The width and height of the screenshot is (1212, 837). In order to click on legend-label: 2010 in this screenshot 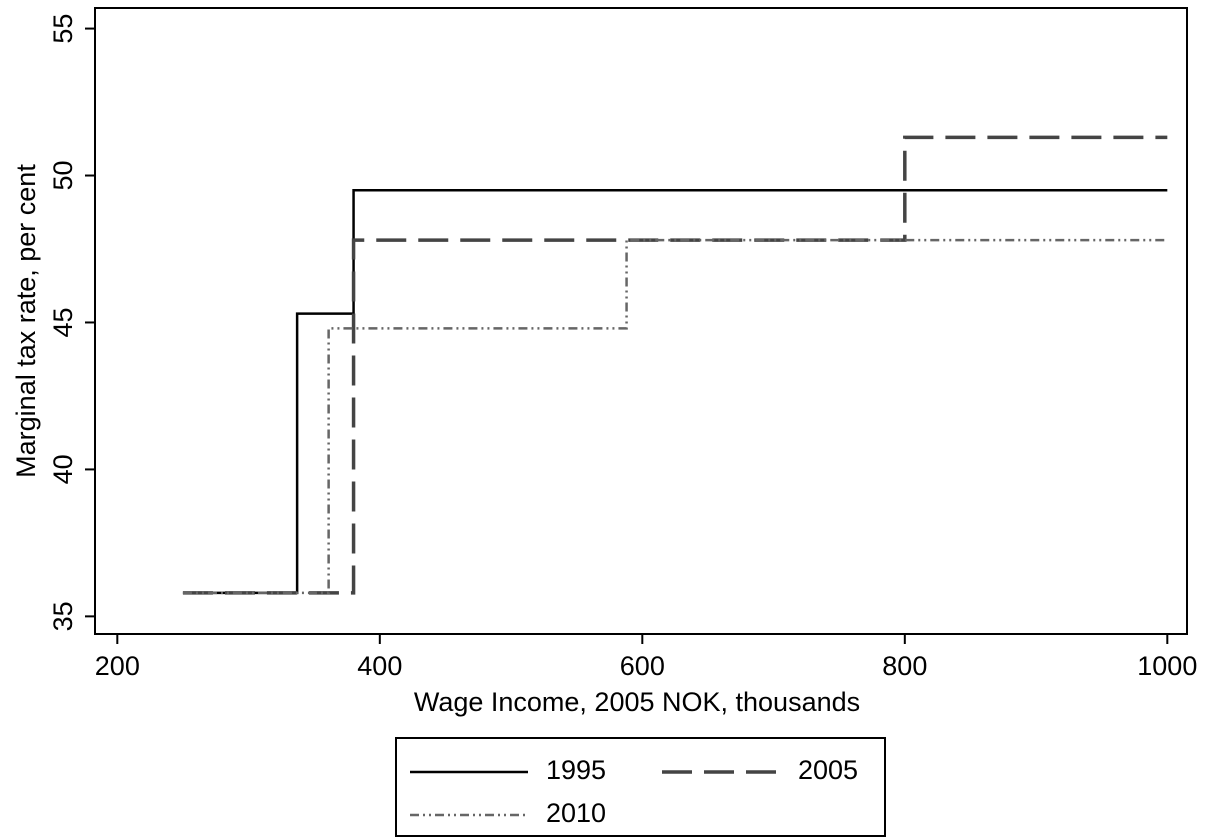, I will do `click(576, 813)`.